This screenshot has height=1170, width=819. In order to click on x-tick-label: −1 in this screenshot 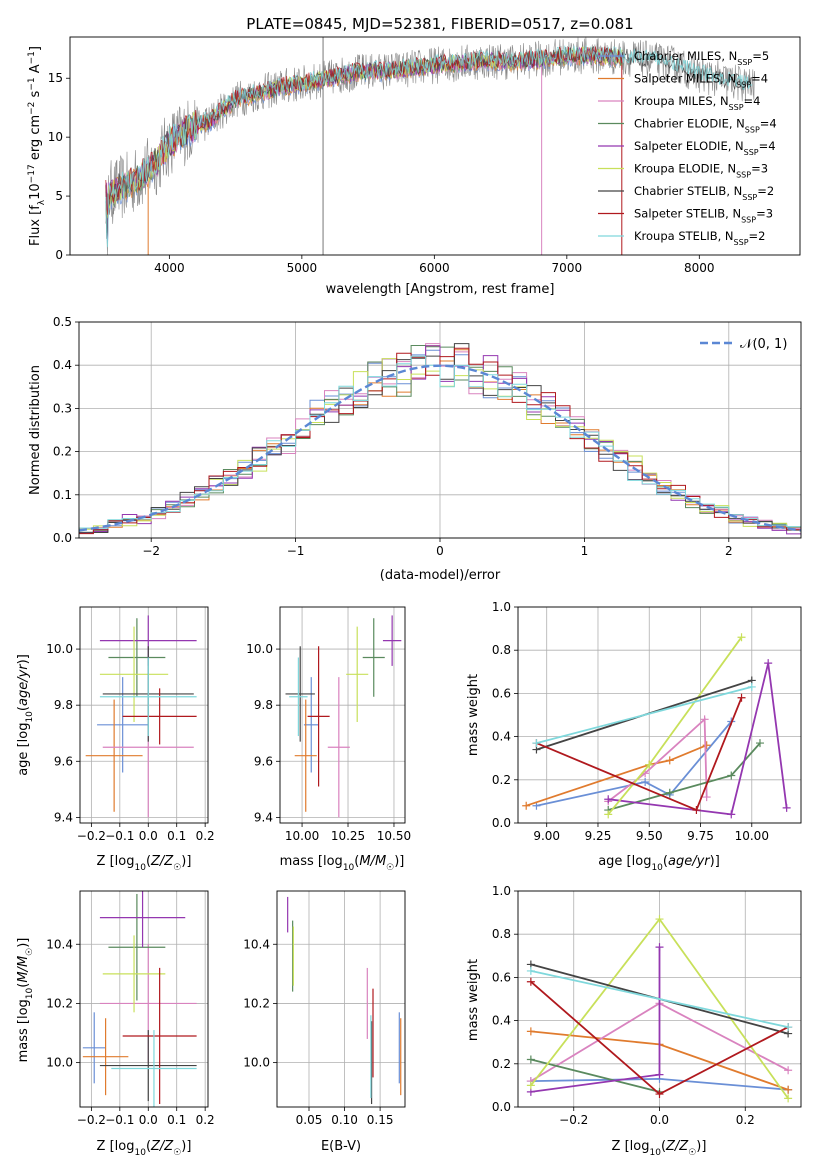, I will do `click(296, 551)`.